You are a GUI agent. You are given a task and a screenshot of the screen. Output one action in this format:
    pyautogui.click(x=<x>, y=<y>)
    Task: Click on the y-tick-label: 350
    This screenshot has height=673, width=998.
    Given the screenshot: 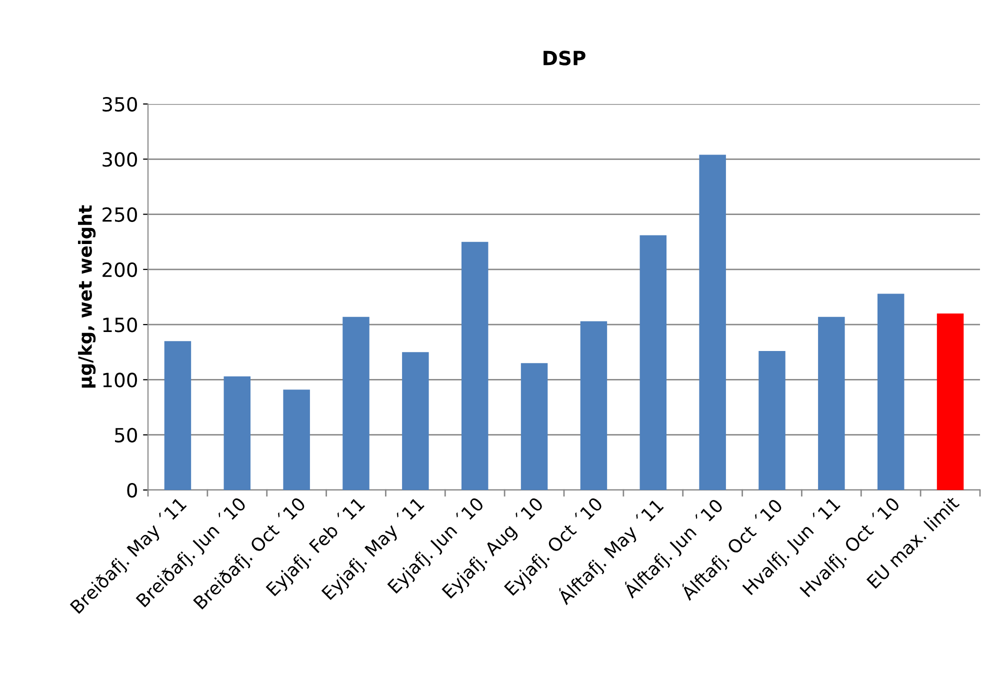 What is the action you would take?
    pyautogui.click(x=119, y=104)
    